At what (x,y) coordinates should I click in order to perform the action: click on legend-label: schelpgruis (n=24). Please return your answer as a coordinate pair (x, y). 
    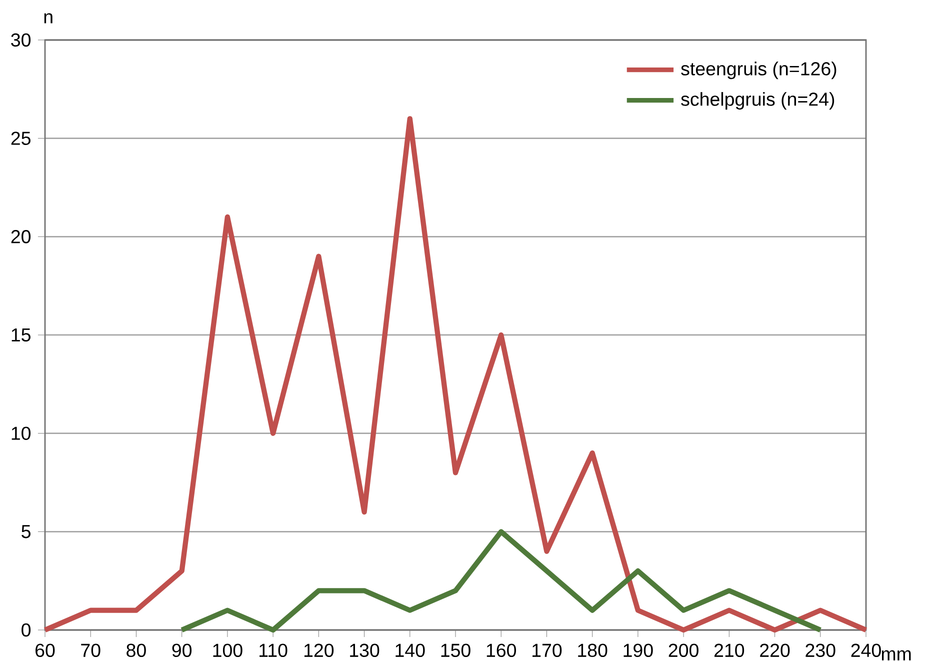
    Looking at the image, I should click on (757, 101).